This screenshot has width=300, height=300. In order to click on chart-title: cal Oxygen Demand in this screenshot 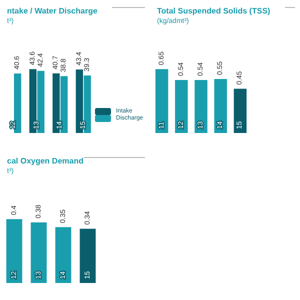, I will do `click(45, 161)`.